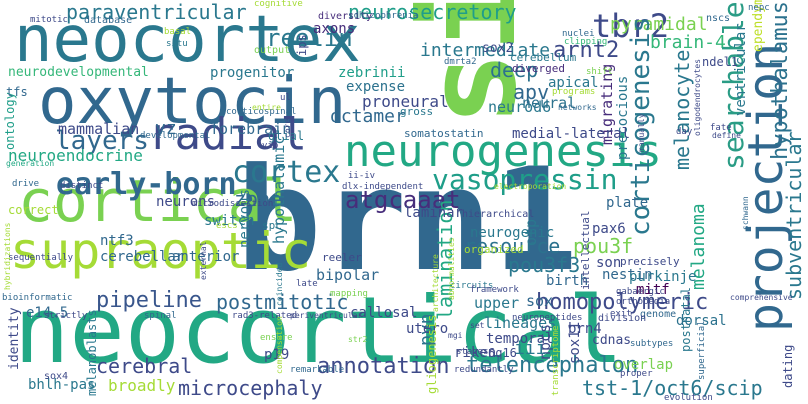  Describe the element at coordinates (575, 342) in the screenshot. I see `word-sox11: sox11` at that location.